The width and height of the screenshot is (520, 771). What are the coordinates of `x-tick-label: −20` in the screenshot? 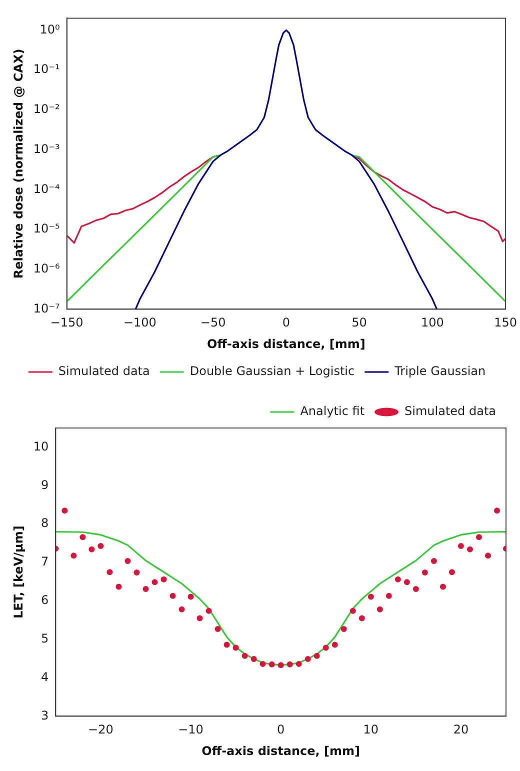 It's located at (101, 729).